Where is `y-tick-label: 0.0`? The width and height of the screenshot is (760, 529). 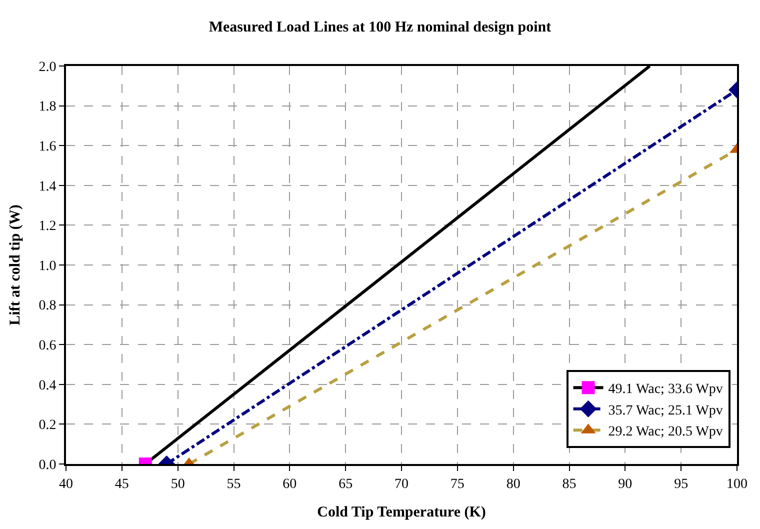 y-tick-label: 0.0 is located at coordinates (47, 465).